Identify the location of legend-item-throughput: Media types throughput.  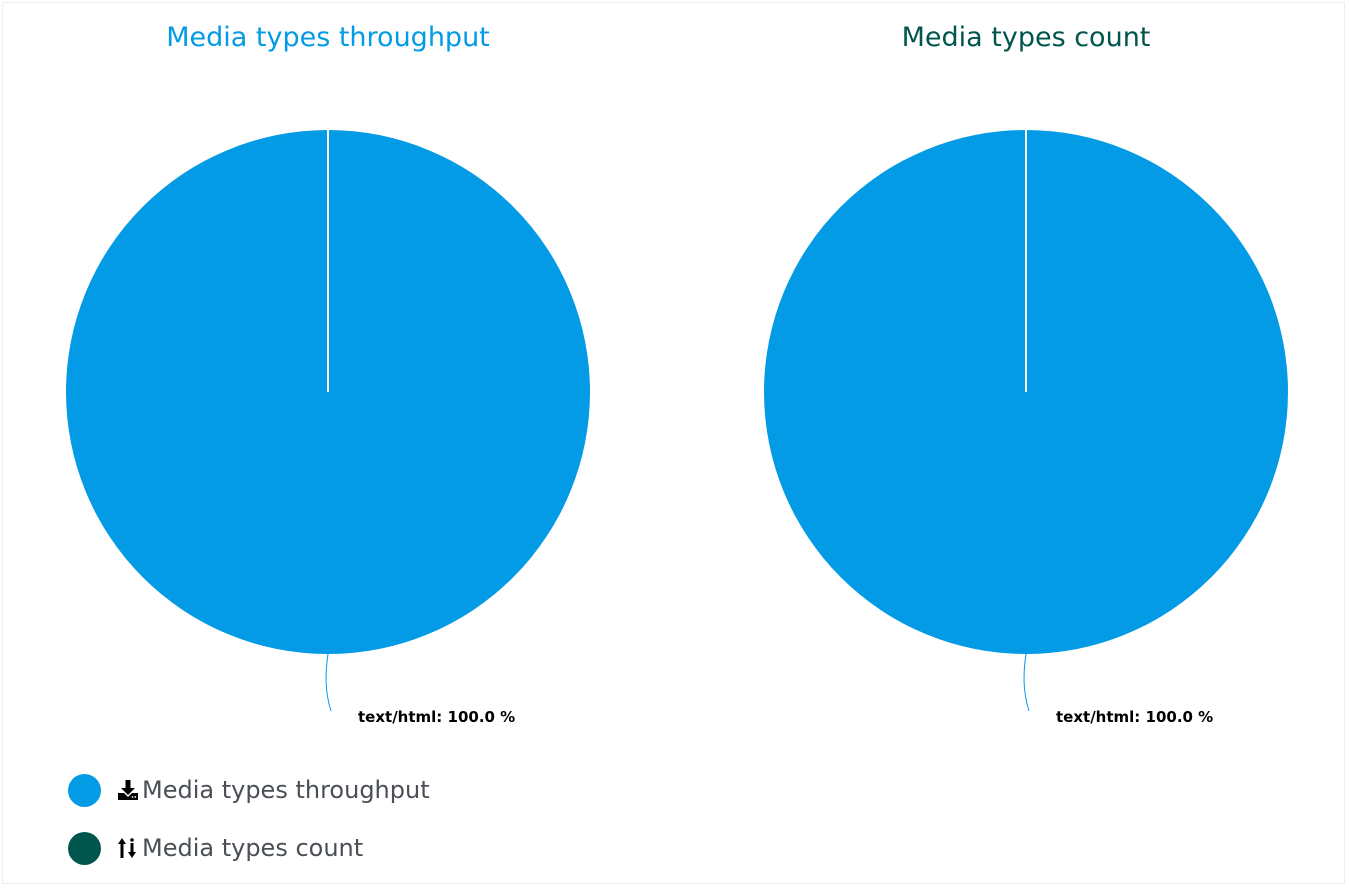
(249, 790).